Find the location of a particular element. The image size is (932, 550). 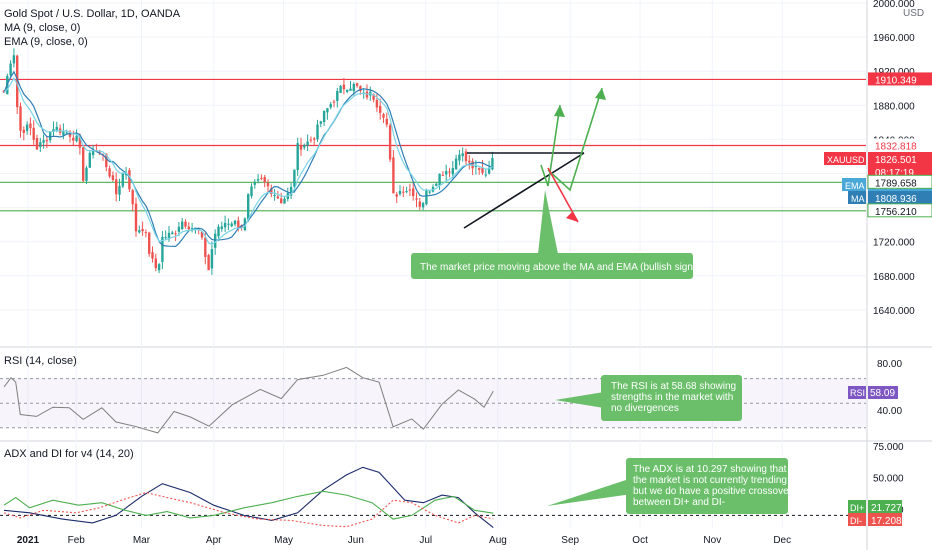

user-drawings is located at coordinates (534, 158).